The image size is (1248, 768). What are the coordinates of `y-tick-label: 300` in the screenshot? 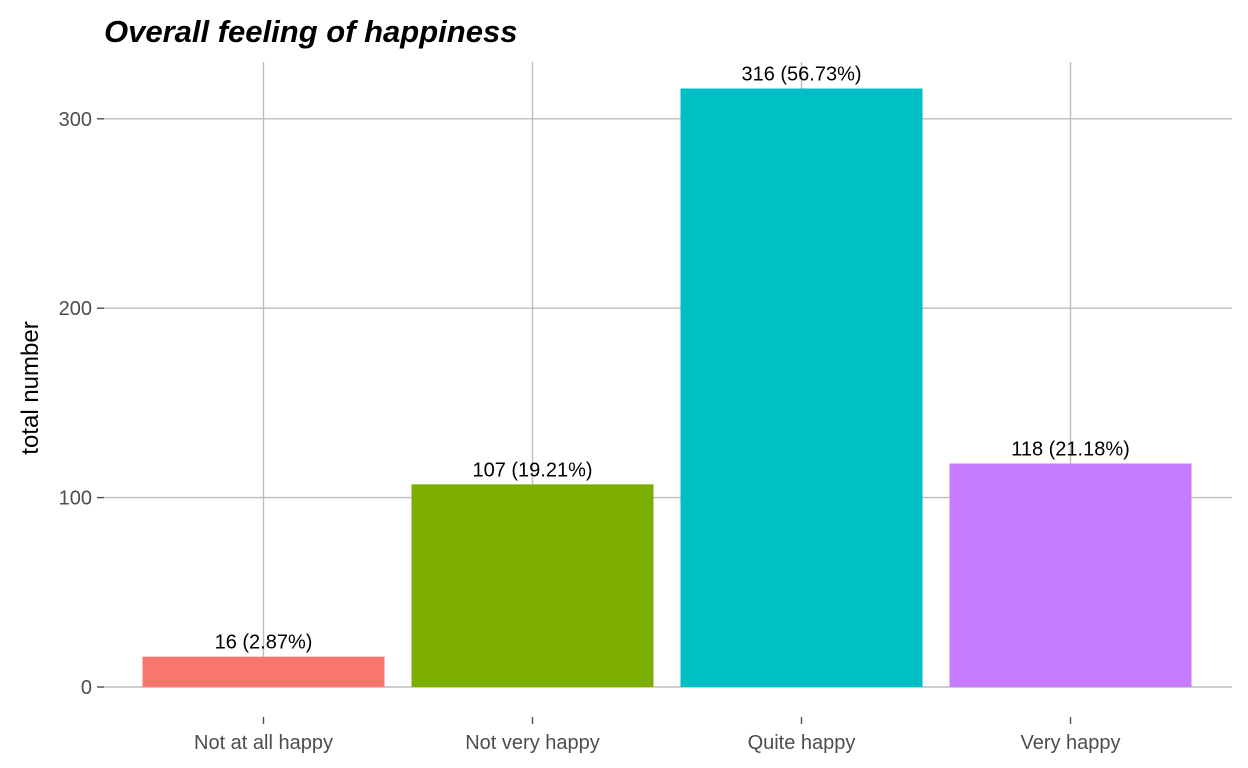 It's located at (75, 120).